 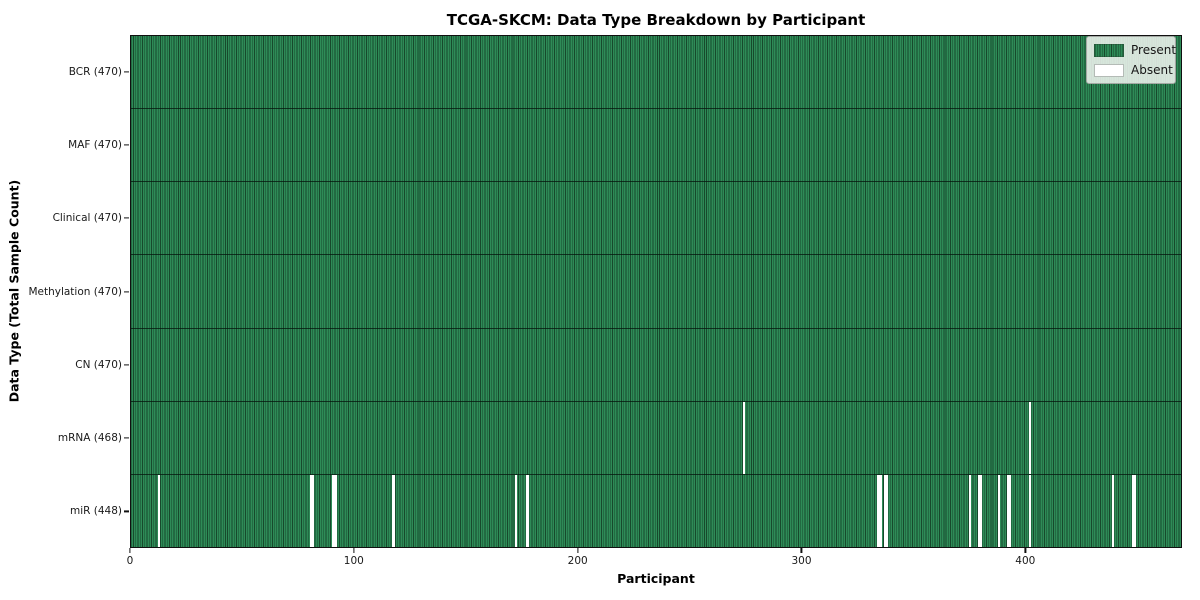 What do you see at coordinates (1109, 50) in the screenshot?
I see `legend-swatch-present` at bounding box center [1109, 50].